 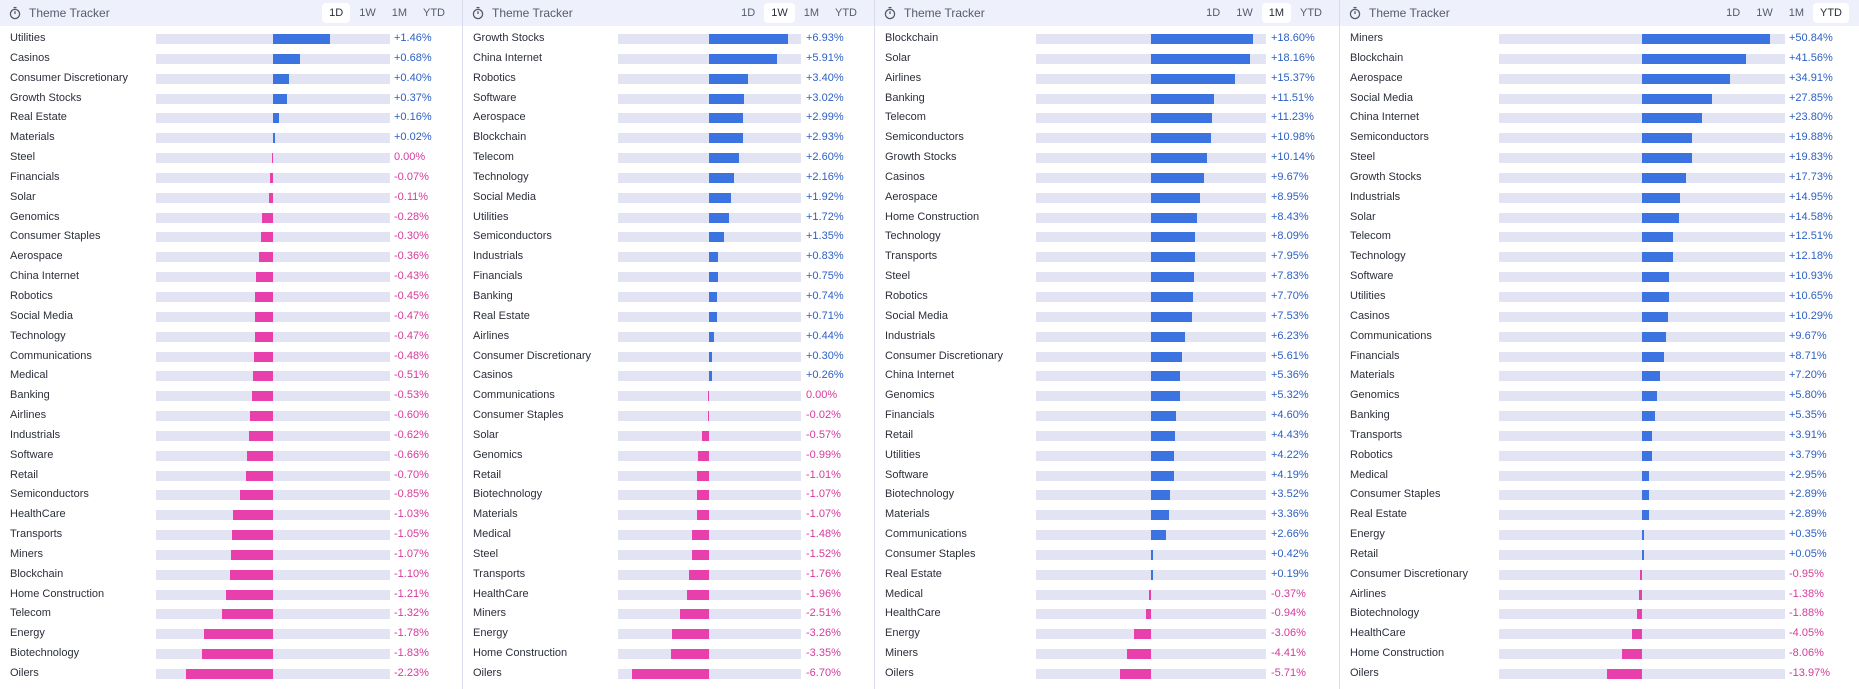 I want to click on table-row: China Internet -0.43%, so click(x=231, y=277).